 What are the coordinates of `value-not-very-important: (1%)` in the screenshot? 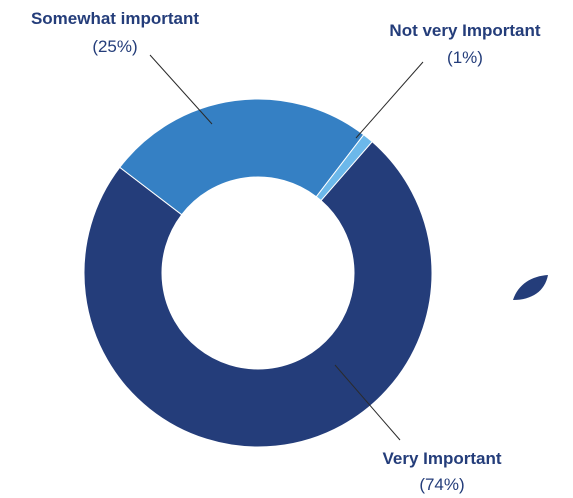 It's located at (465, 57).